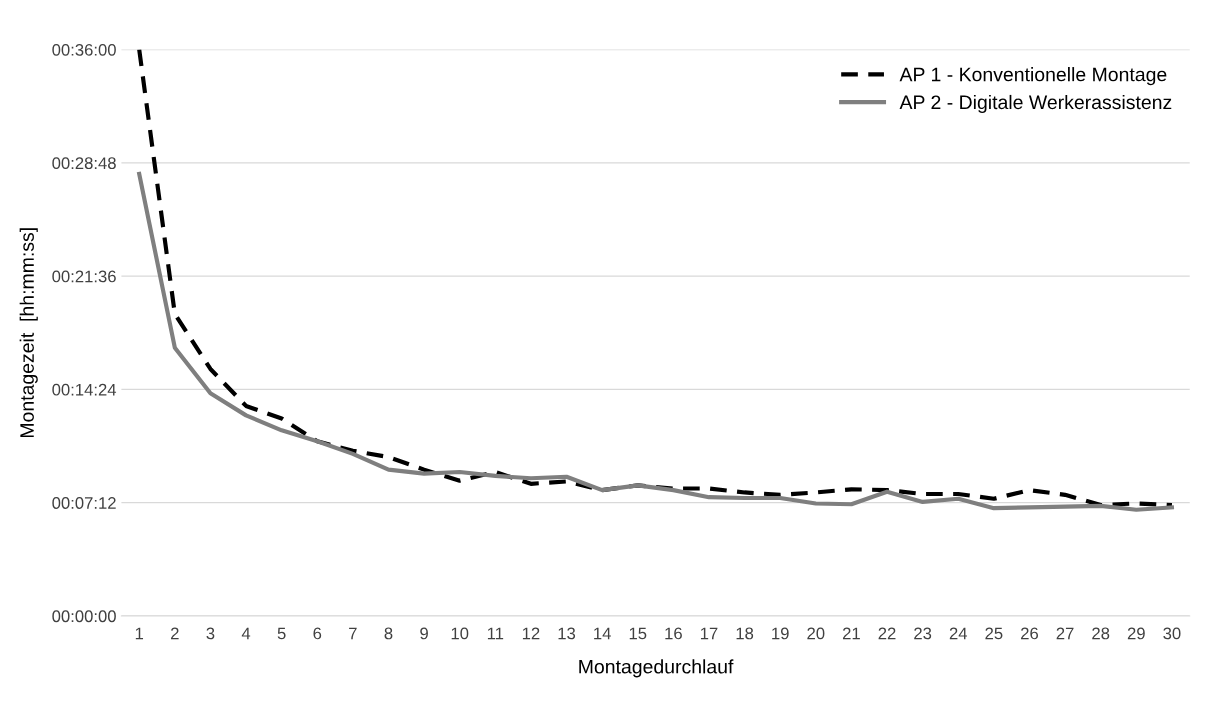 Image resolution: width=1214 pixels, height=708 pixels. Describe the element at coordinates (175, 633) in the screenshot. I see `x-tick-label: 2` at that location.